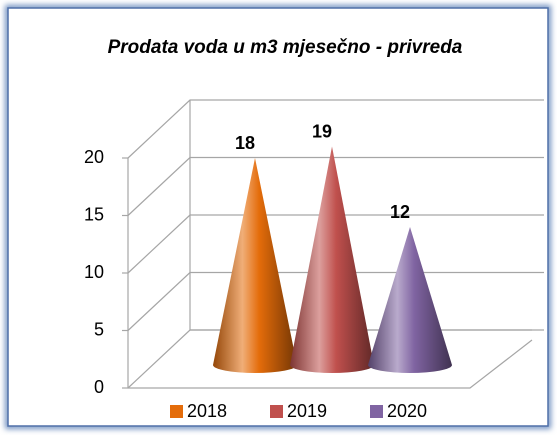 This screenshot has height=435, width=557. I want to click on value-label: 18, so click(245, 143).